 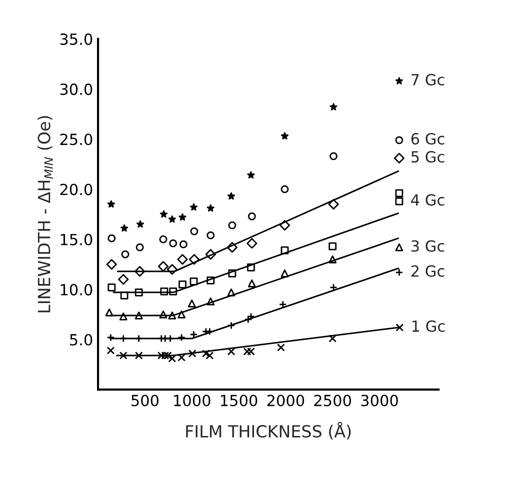 I want to click on y-tick-label: 35.0, so click(x=76, y=39).